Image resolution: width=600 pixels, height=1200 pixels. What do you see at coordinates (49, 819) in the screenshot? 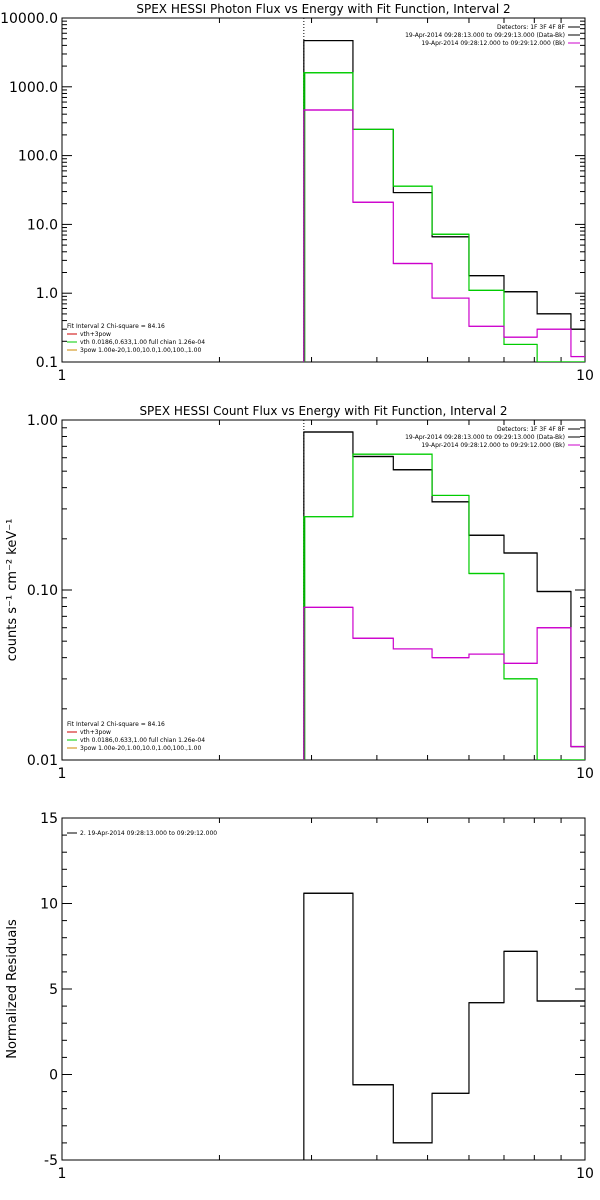
I see `y-tick-label: 15` at bounding box center [49, 819].